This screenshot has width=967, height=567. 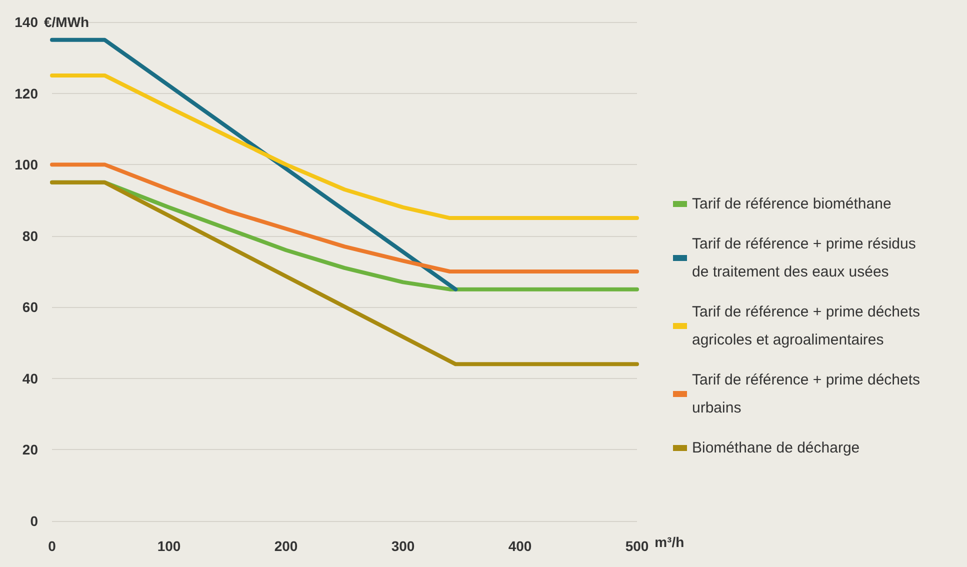 What do you see at coordinates (30, 236) in the screenshot?
I see `y-tick-label: 80` at bounding box center [30, 236].